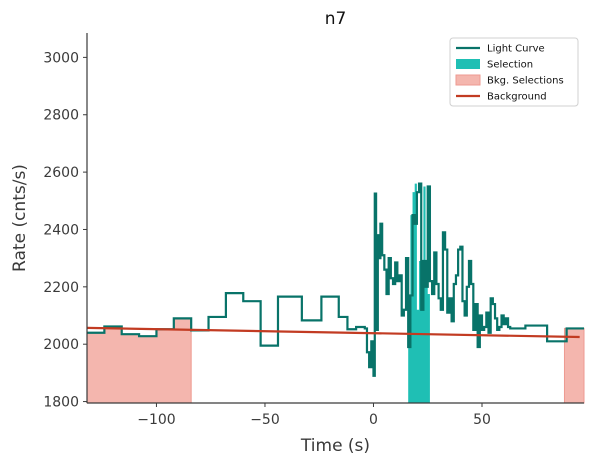 This screenshot has width=592, height=465. I want to click on y-axis-label: Rate (cnts/s), so click(20, 218).